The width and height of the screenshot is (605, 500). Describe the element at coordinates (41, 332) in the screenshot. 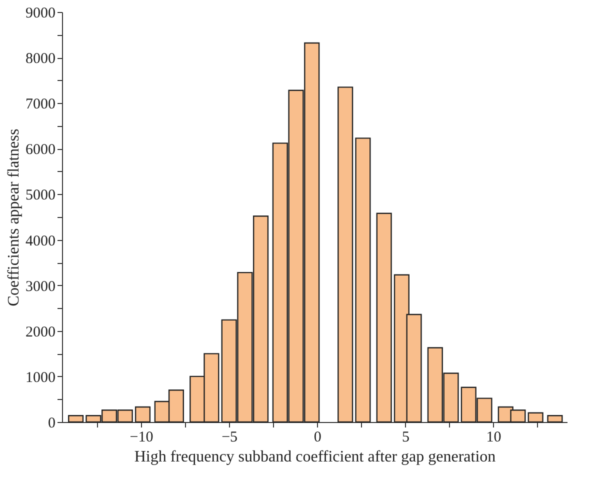

I see `y-tick-label: 2000` at that location.